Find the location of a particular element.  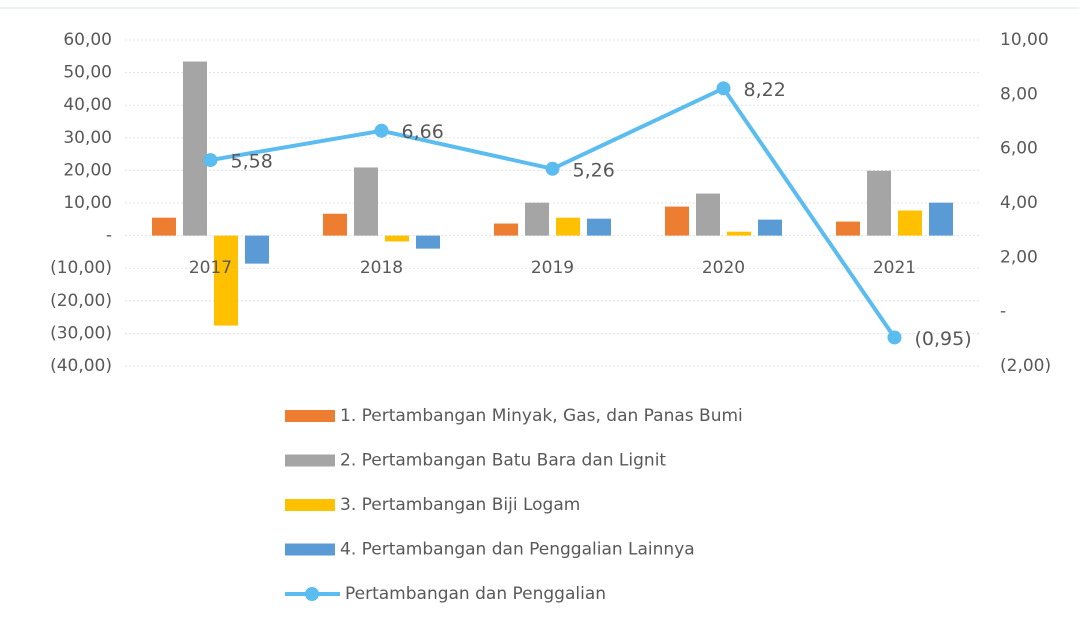

y-tick-label: (30,00) is located at coordinates (81, 333).